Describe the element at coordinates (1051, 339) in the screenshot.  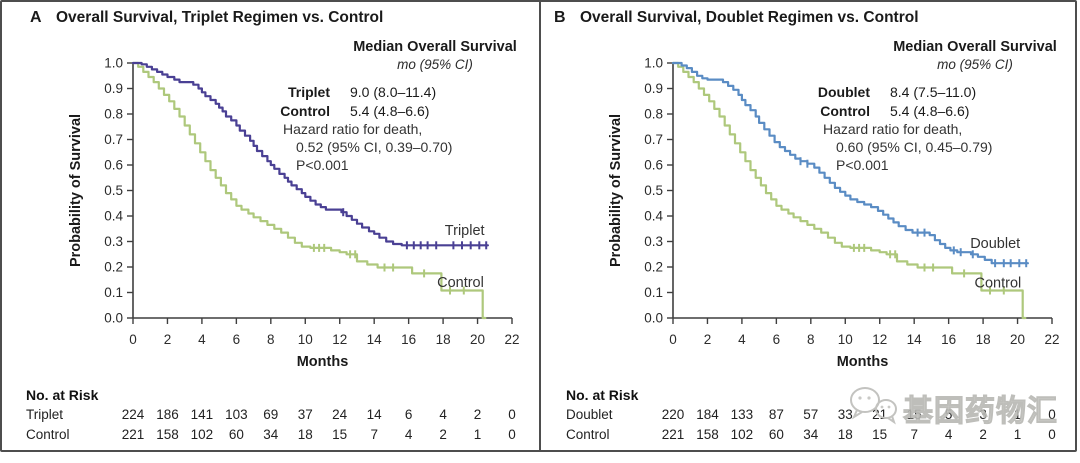
I see `x-tick-label: 22` at that location.